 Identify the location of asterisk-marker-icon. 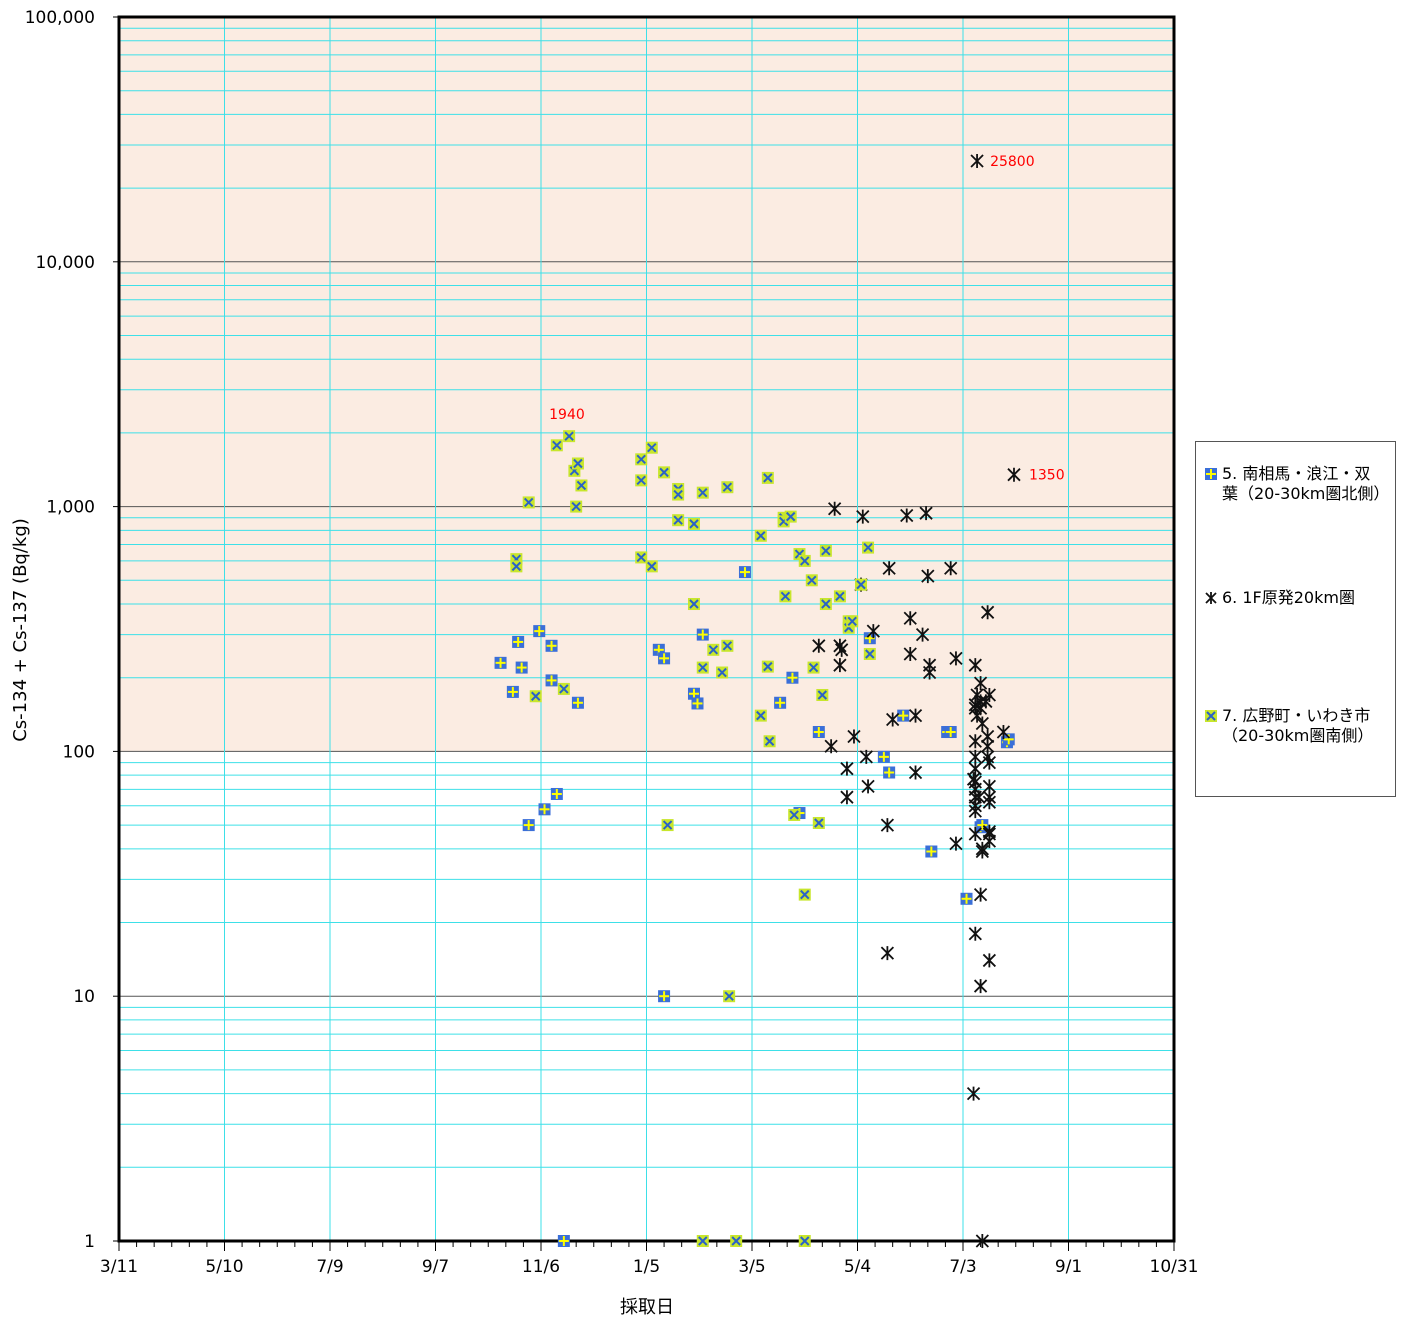
(1211, 598).